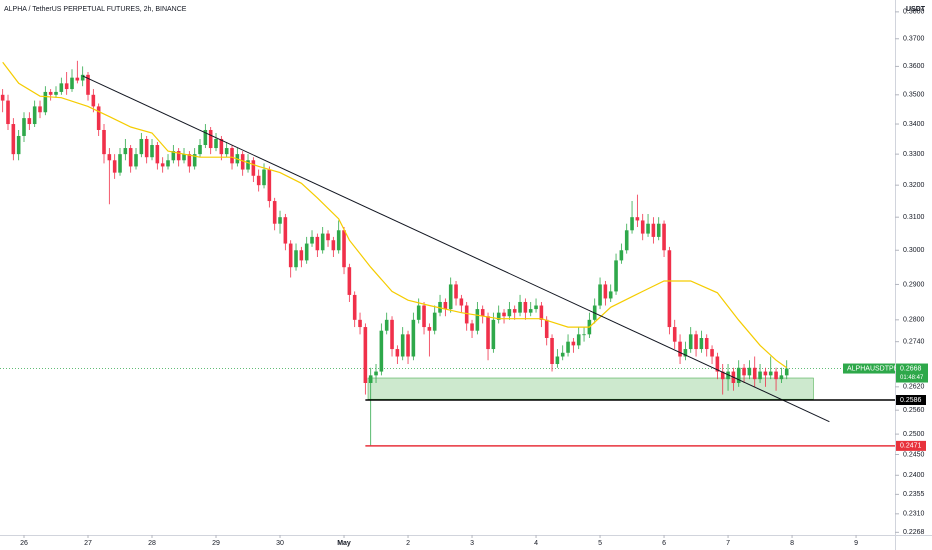  What do you see at coordinates (536, 543) in the screenshot?
I see `x-tick-label: 4` at bounding box center [536, 543].